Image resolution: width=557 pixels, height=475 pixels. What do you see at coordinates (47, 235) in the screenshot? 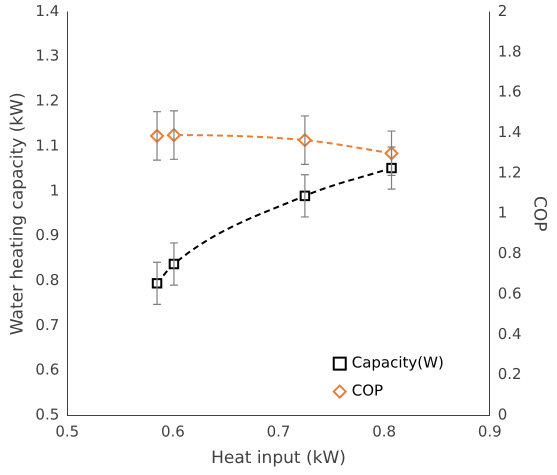
I see `y-tick-label: 0.9` at bounding box center [47, 235].